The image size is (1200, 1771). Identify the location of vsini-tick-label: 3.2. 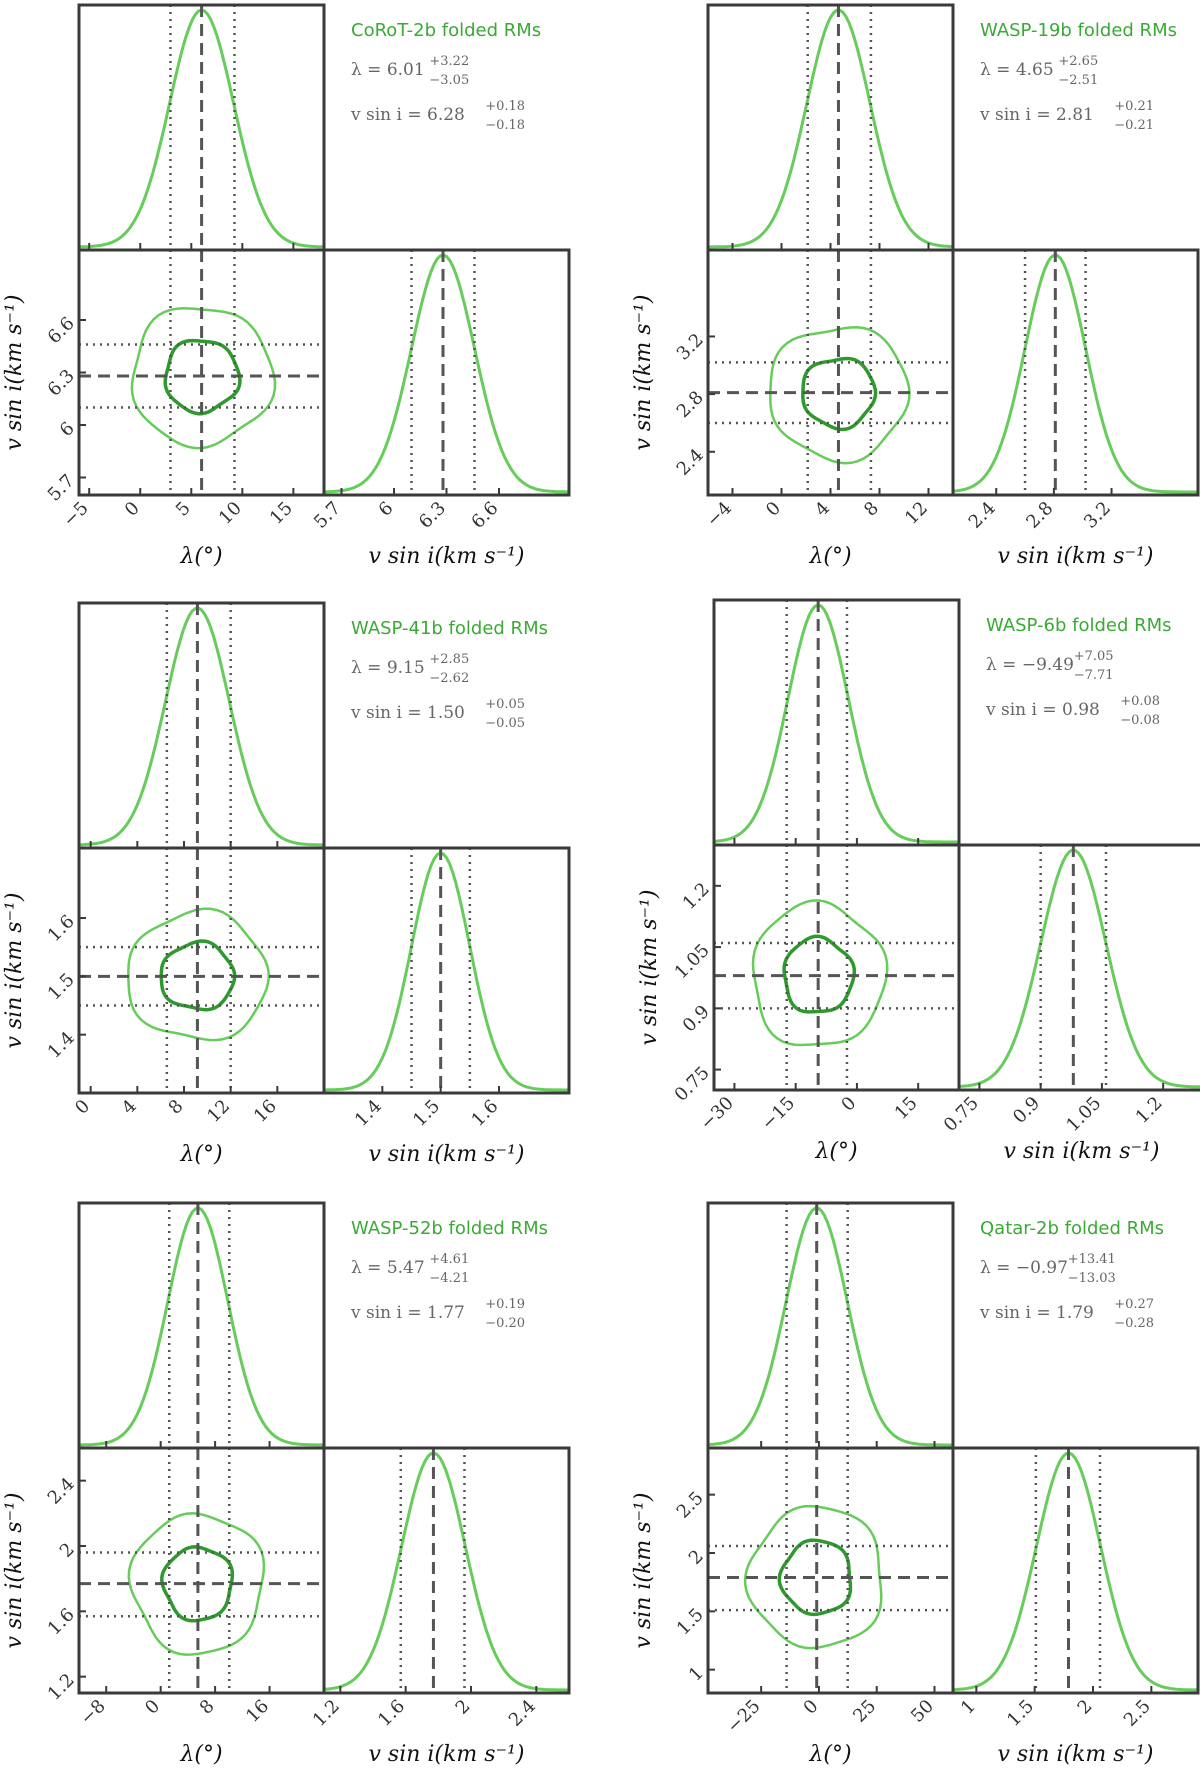
(1097, 515).